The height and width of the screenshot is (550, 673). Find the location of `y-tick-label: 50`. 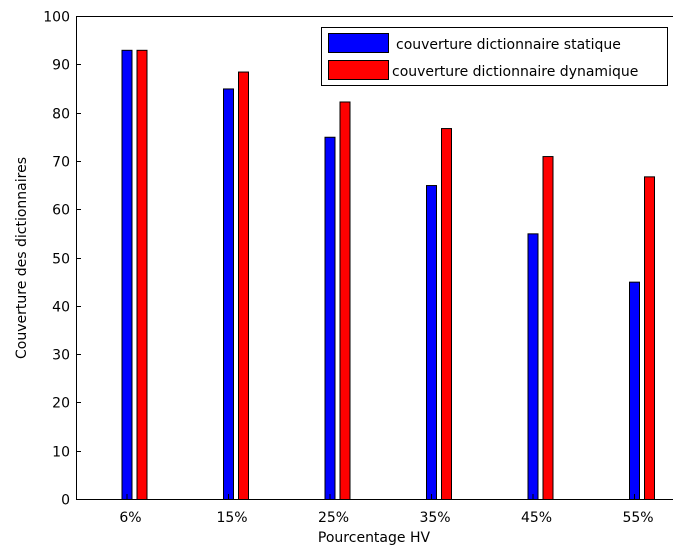

y-tick-label: 50 is located at coordinates (61, 260).